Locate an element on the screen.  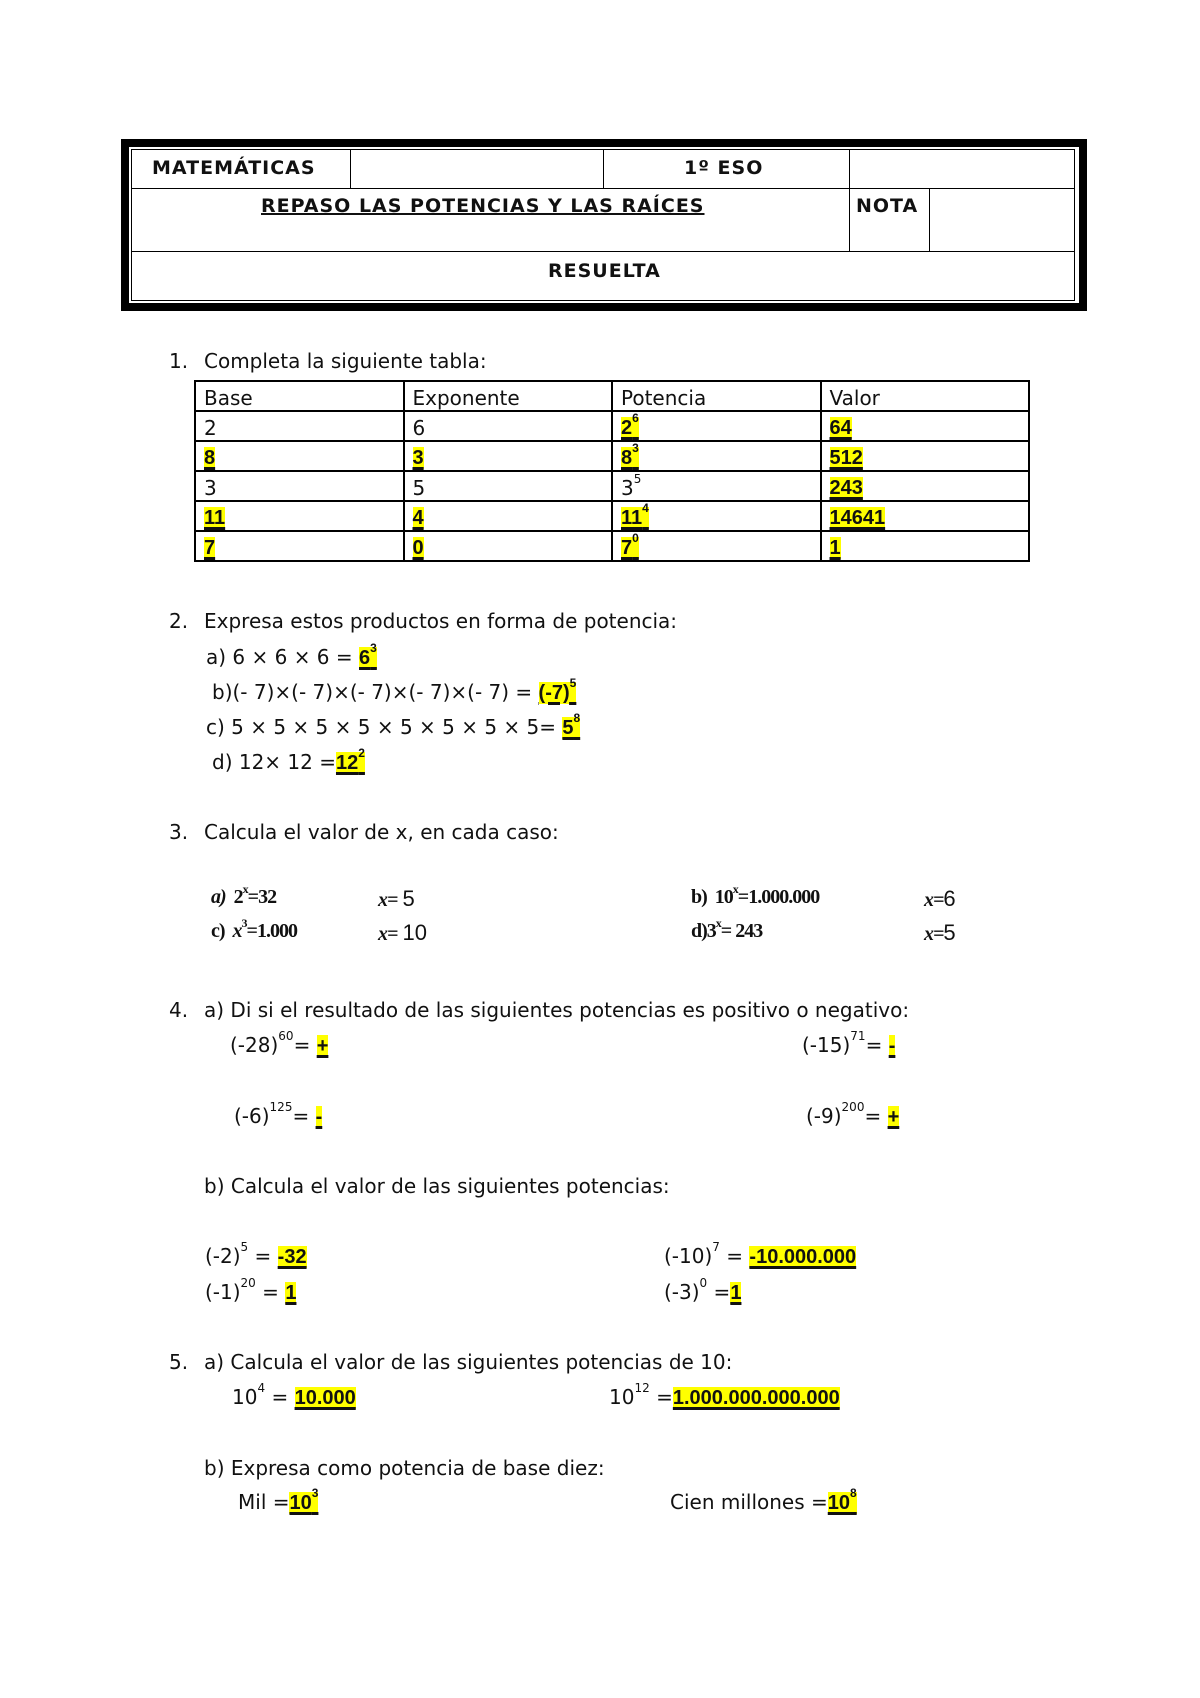
exp: 5 is located at coordinates (244, 1247).